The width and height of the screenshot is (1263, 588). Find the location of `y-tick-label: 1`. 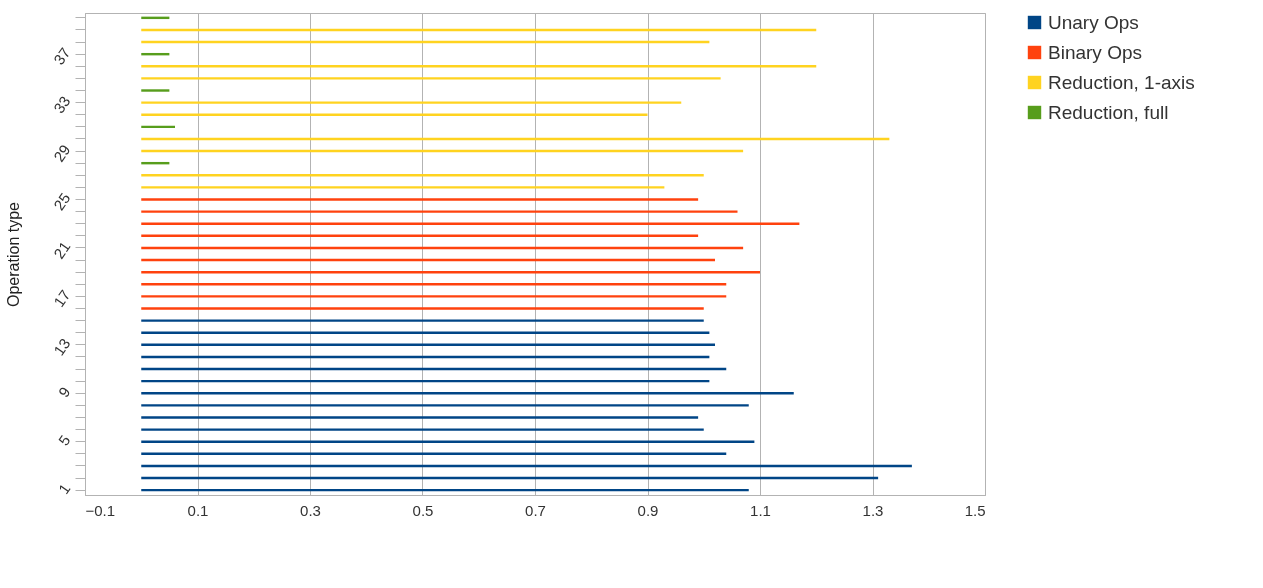

y-tick-label: 1 is located at coordinates (64, 488).